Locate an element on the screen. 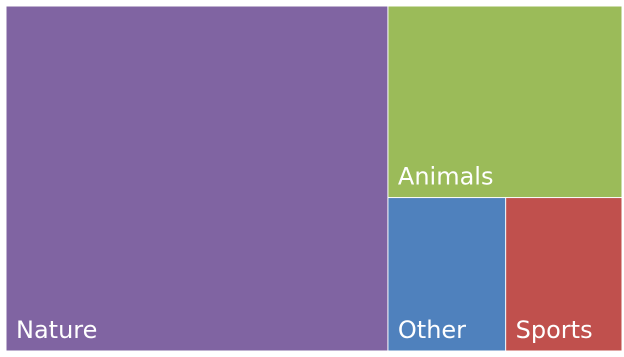 The height and width of the screenshot is (357, 624). treemap-cell-sports is located at coordinates (564, 274).